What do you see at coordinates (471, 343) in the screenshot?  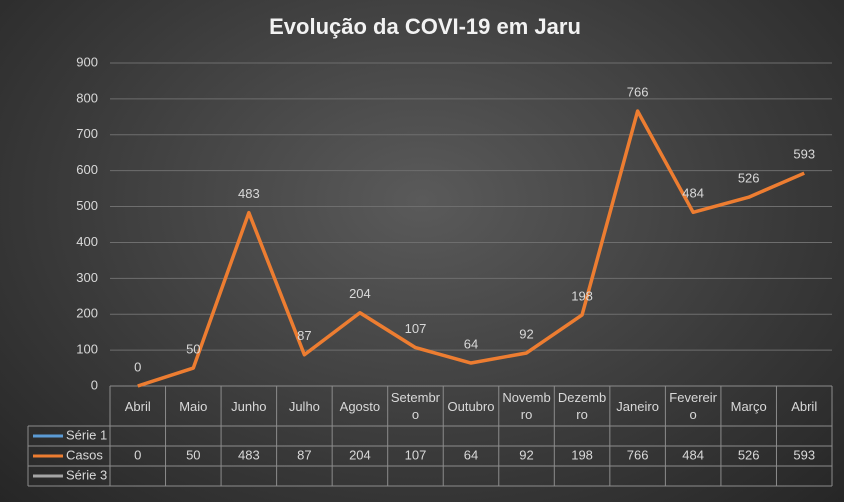 I see `data-label: 64` at bounding box center [471, 343].